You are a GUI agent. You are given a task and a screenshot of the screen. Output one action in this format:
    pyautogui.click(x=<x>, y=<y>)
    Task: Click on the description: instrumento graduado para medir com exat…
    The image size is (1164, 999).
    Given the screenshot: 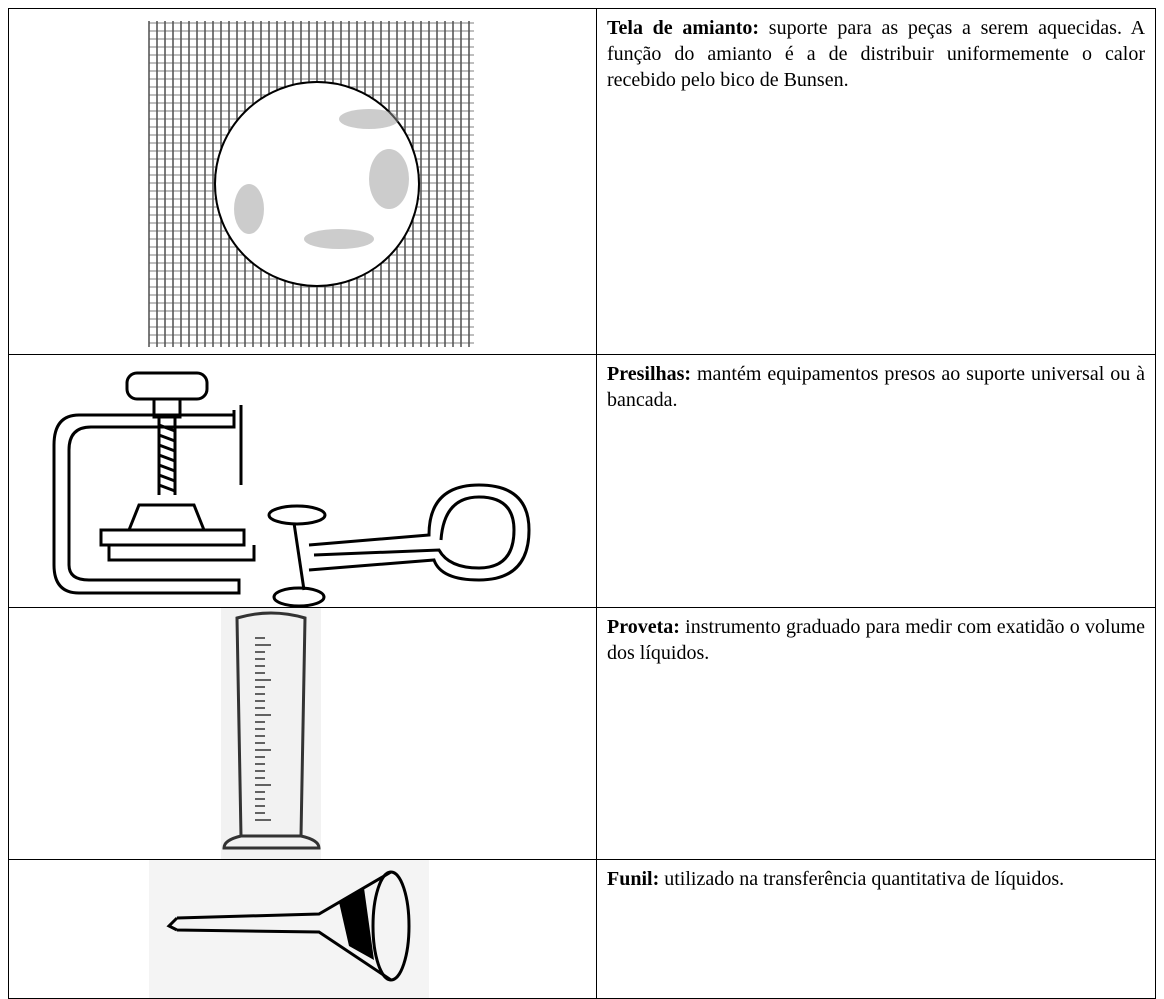 What is the action you would take?
    pyautogui.click(x=876, y=640)
    